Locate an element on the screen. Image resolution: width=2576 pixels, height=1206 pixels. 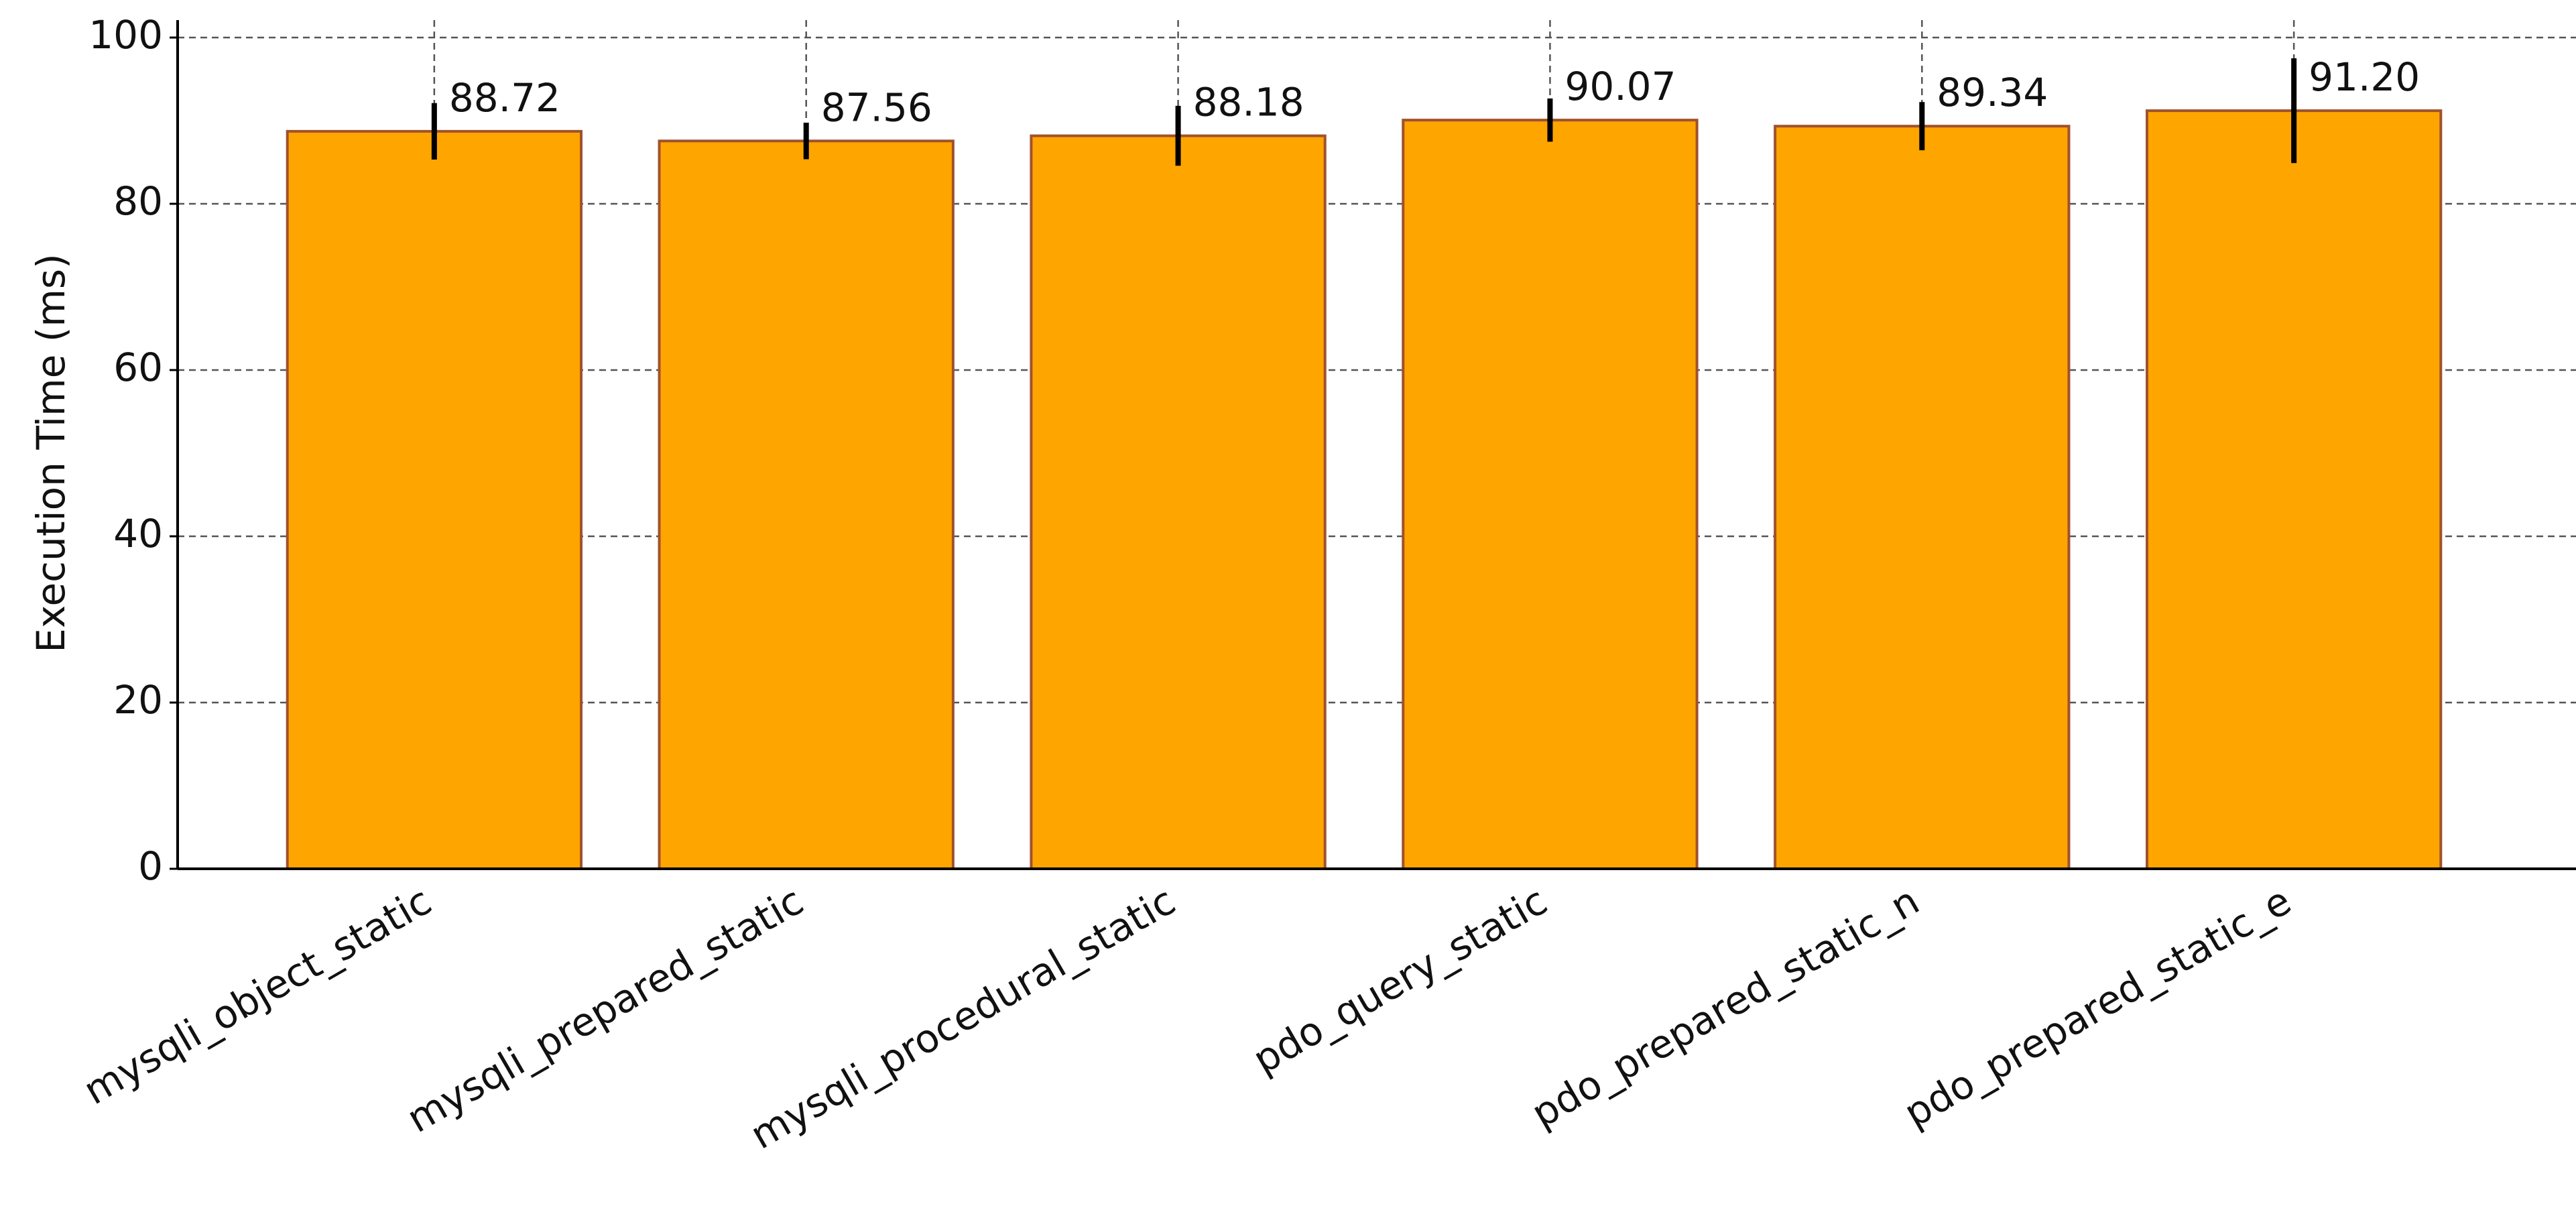
x-tick-label: pdo_prepared_static_e is located at coordinates (2097, 1007).